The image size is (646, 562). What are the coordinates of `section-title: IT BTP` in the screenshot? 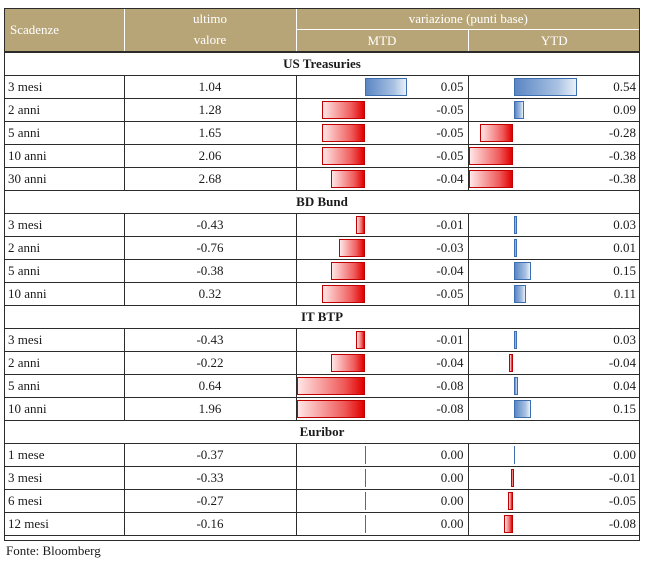 It's located at (322, 317).